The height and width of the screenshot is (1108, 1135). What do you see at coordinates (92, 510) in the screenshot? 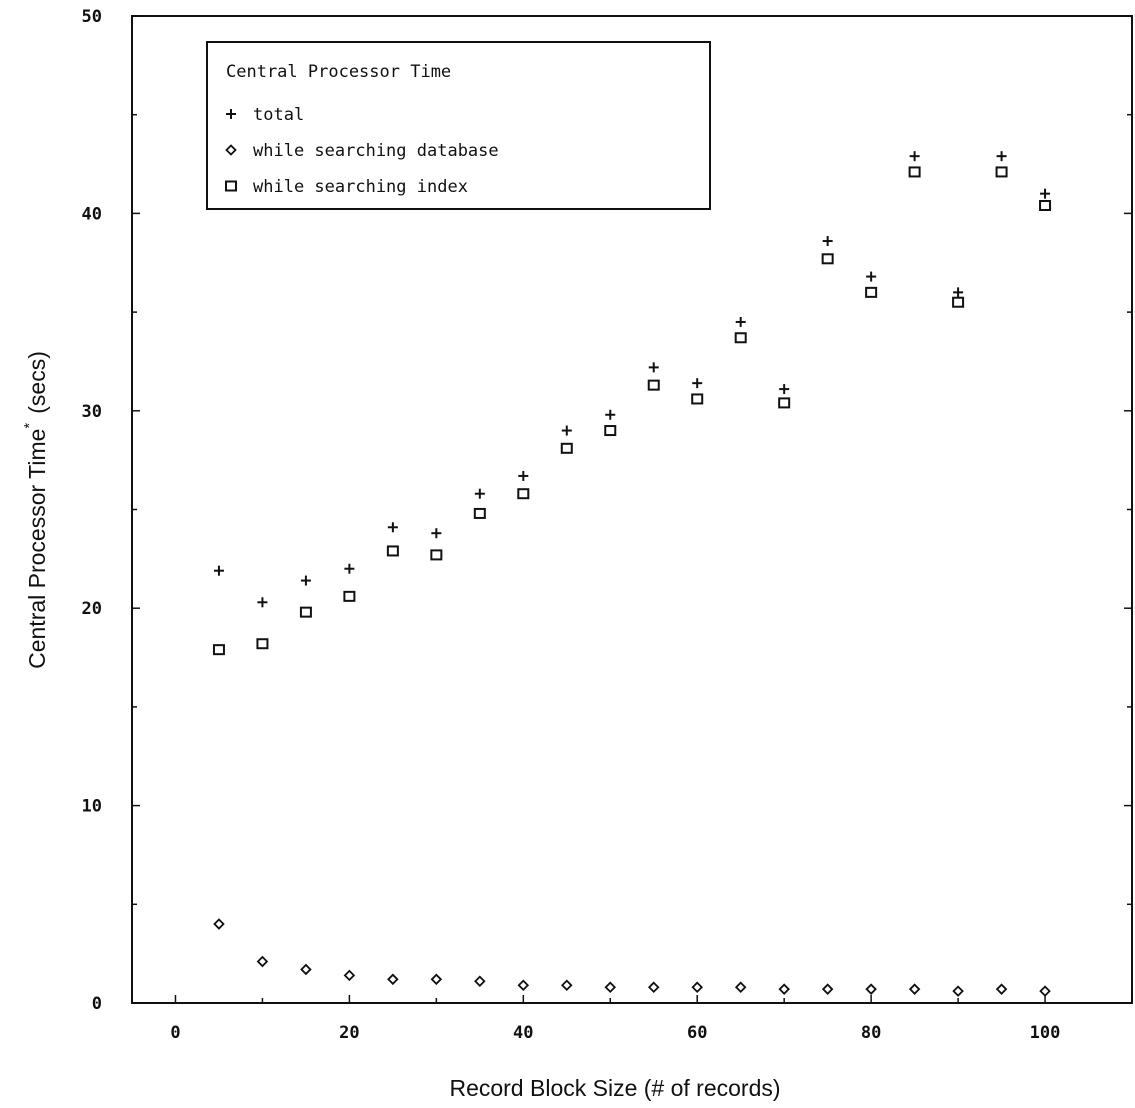
I see `y-axis-tick-labels: 0 10 20 30 40 50` at bounding box center [92, 510].